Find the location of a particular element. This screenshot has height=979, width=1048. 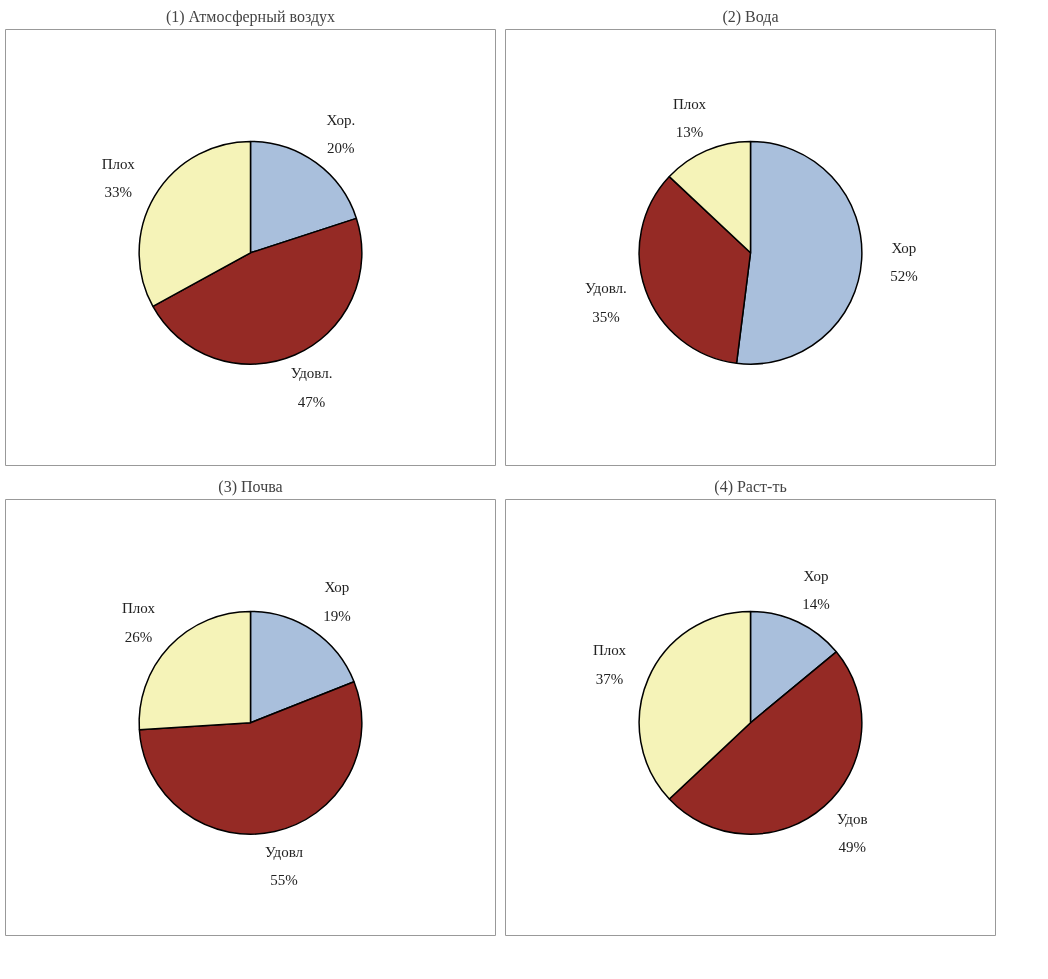

data-label: 35% is located at coordinates (606, 316).